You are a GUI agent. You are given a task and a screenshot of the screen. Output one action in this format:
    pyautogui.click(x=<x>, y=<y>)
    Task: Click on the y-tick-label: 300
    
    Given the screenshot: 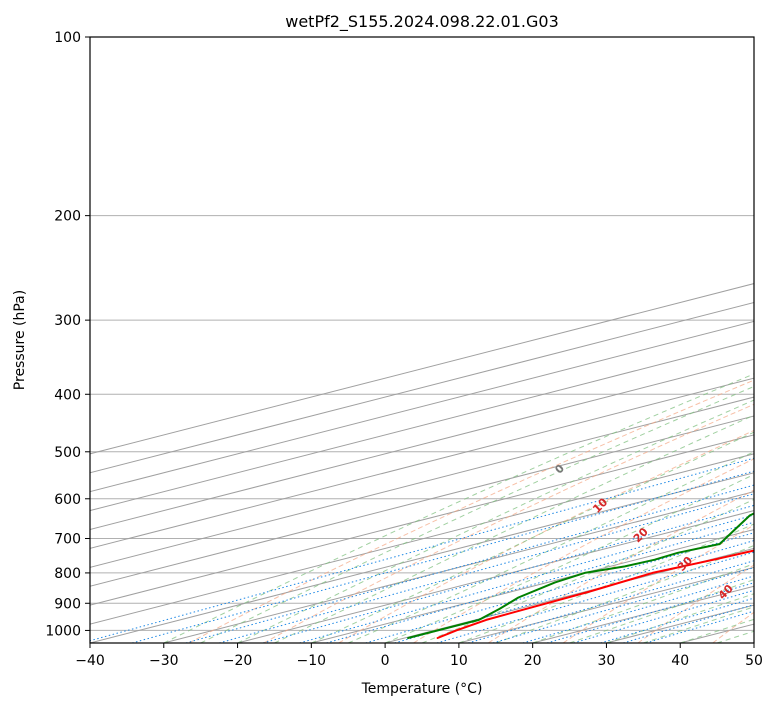 What is the action you would take?
    pyautogui.click(x=67, y=321)
    